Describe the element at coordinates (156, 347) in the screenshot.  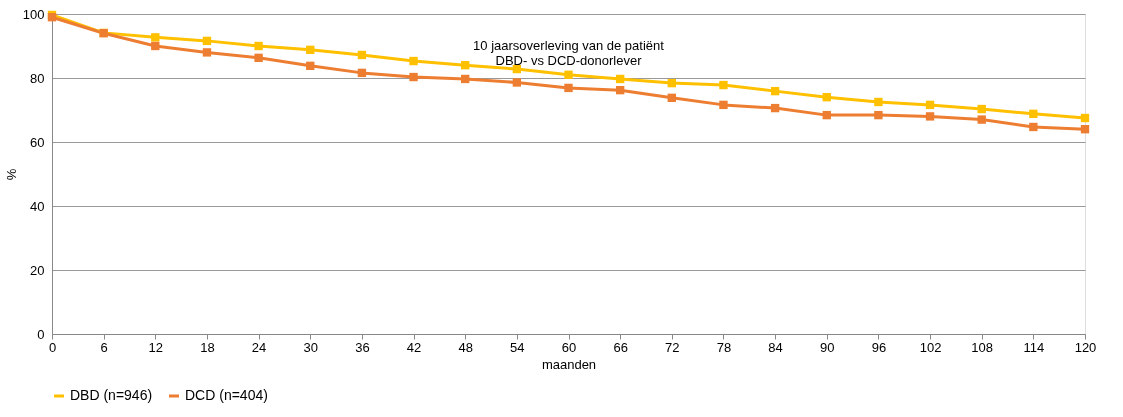
I see `x-tick-label: 12` at that location.